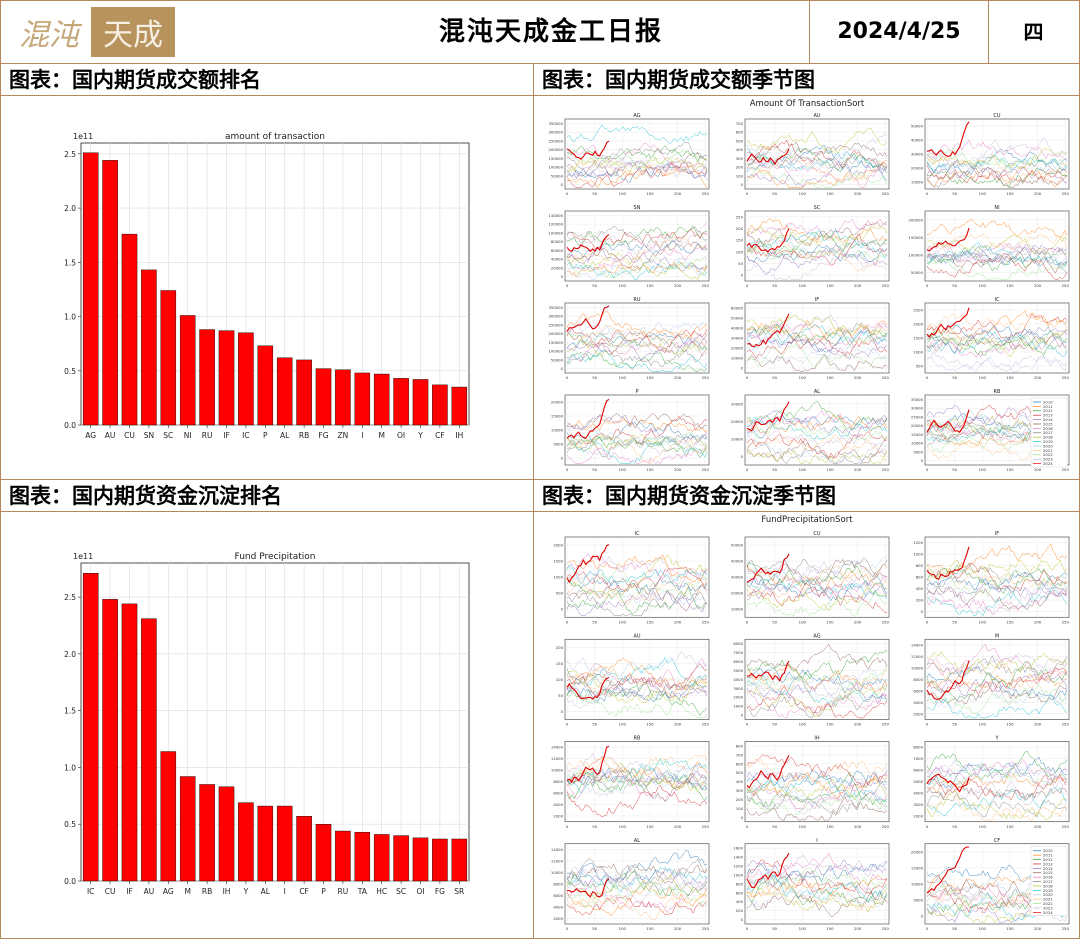 Image resolution: width=1080 pixels, height=939 pixels. I want to click on legend-label: 2022, so click(1048, 454).